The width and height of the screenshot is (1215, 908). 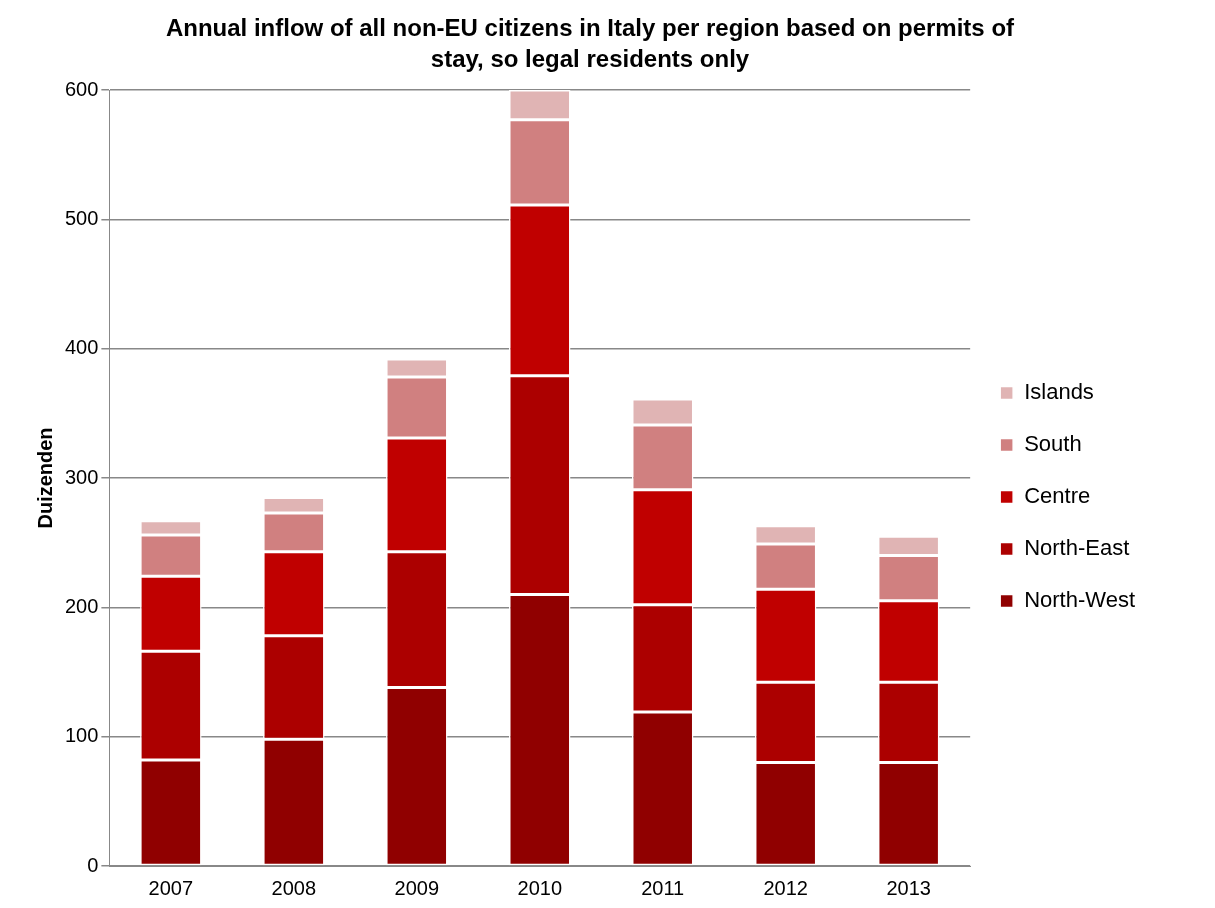 I want to click on y-axis-title: Duizenden, so click(x=44, y=478).